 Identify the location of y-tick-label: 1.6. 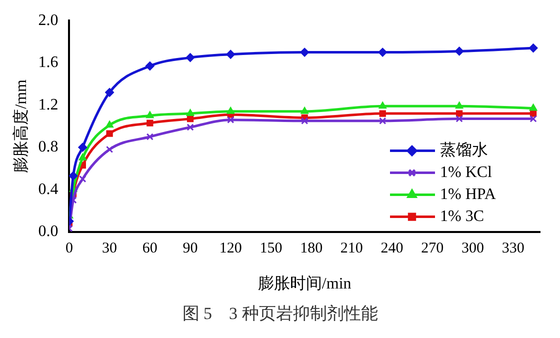
(48, 63).